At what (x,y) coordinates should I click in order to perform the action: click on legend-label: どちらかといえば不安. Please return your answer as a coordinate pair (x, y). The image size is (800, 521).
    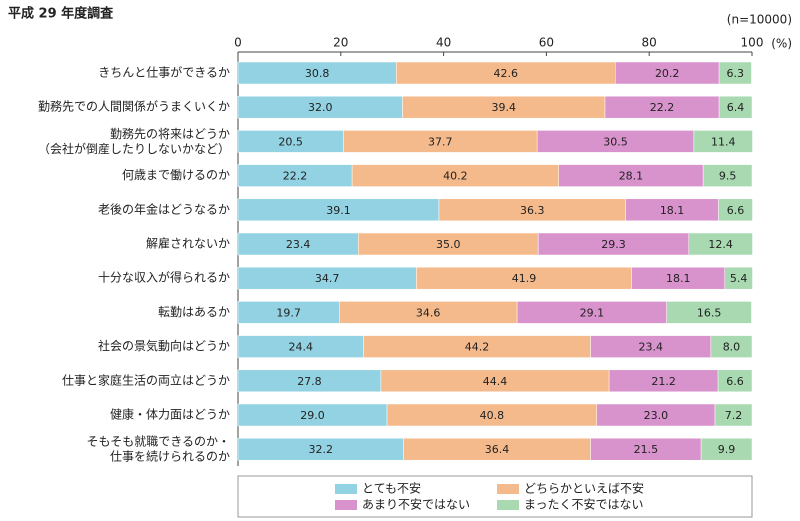
    Looking at the image, I should click on (584, 488).